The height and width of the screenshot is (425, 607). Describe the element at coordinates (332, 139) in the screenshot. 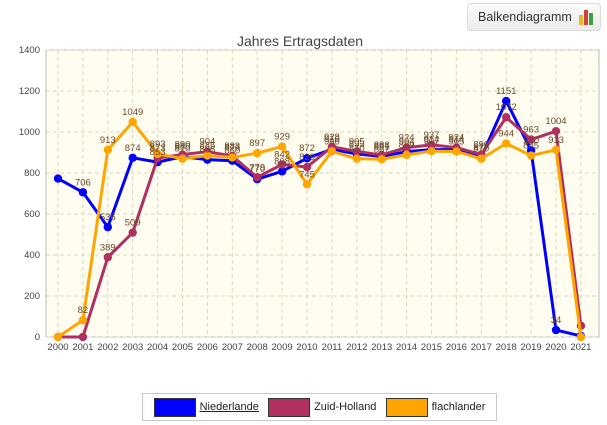

I see `data-label-niederlande: 916` at that location.